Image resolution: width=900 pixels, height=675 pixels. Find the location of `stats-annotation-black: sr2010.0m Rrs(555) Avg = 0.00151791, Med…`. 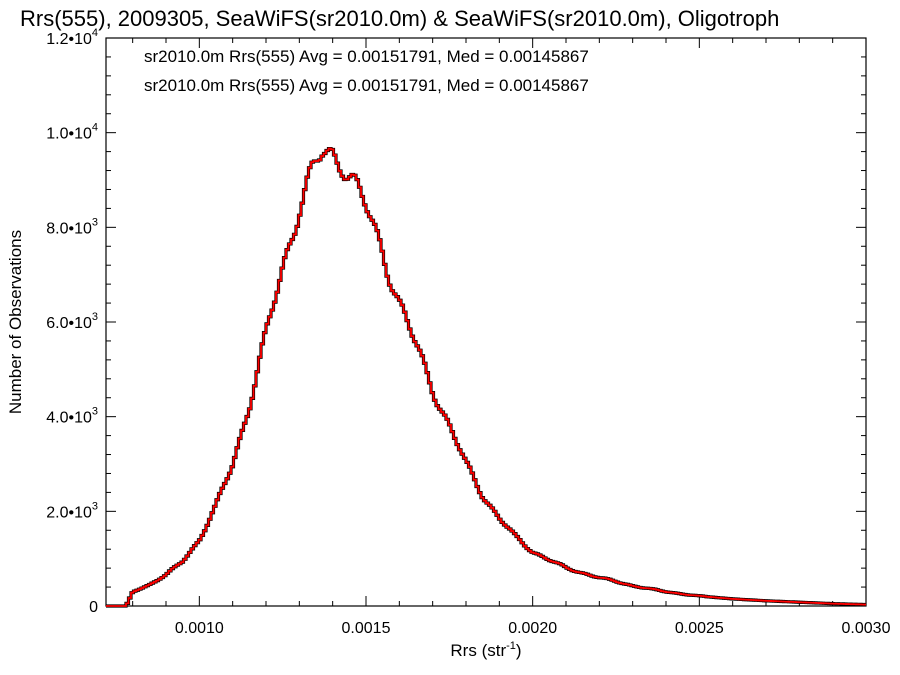

stats-annotation-black: sr2010.0m Rrs(555) Avg = 0.00151791, Med… is located at coordinates (366, 56).